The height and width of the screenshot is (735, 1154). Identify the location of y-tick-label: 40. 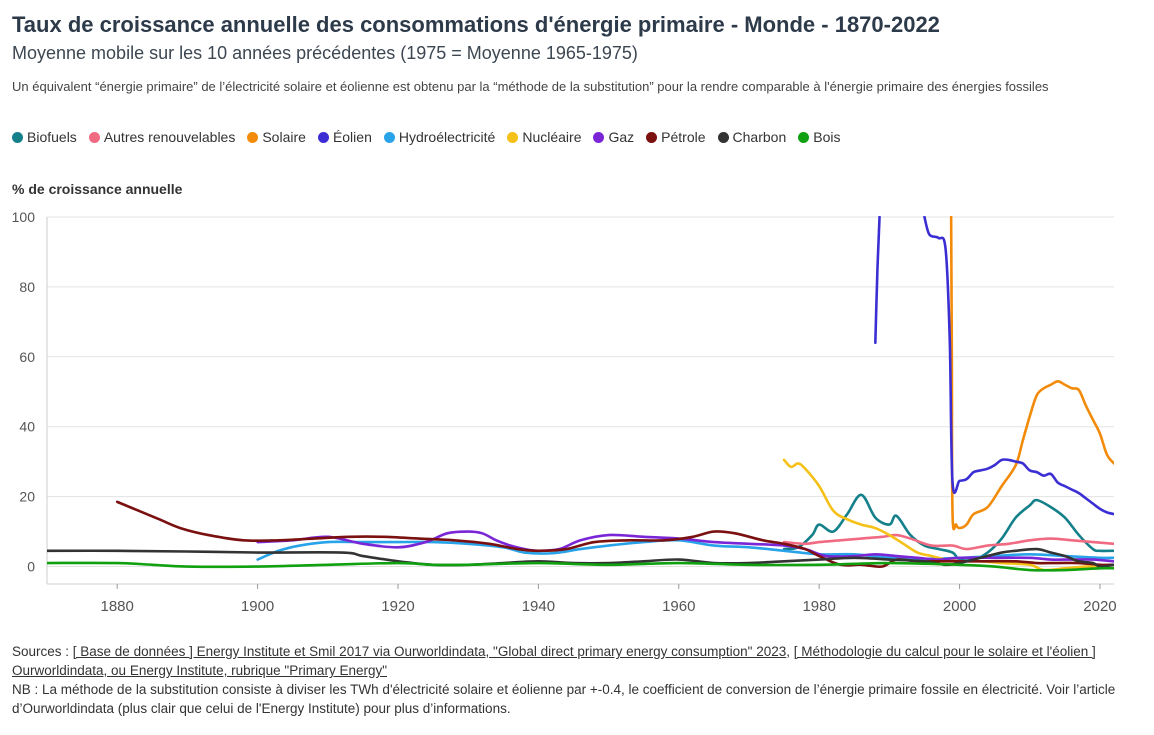
(27, 427).